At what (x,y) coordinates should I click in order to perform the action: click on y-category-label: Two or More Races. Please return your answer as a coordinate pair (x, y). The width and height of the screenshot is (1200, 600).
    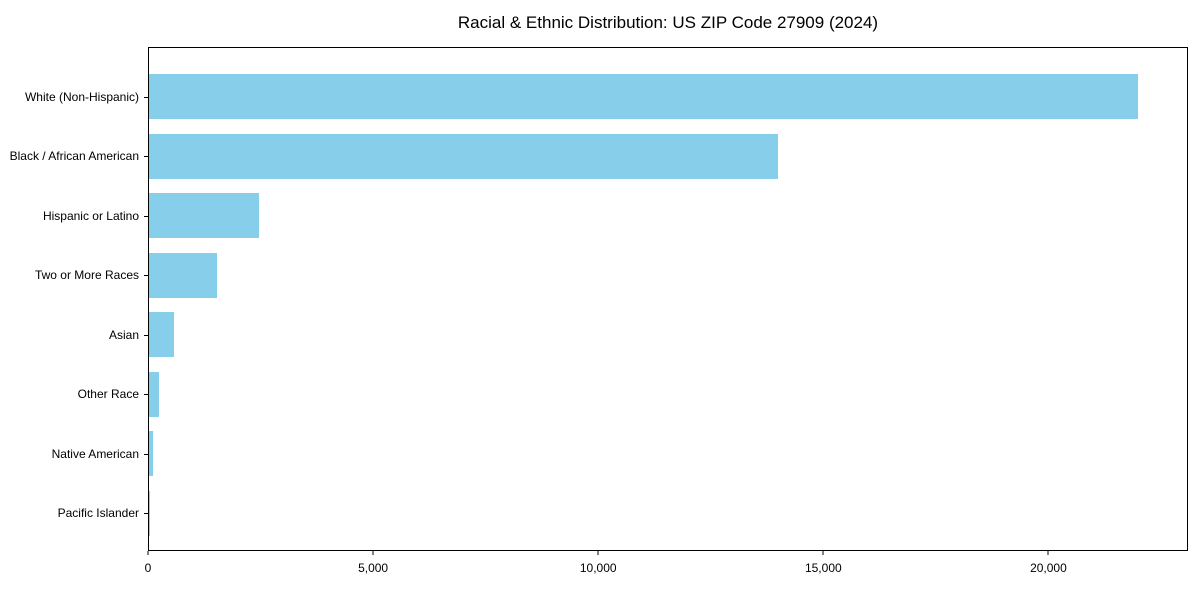
    Looking at the image, I should click on (86, 275).